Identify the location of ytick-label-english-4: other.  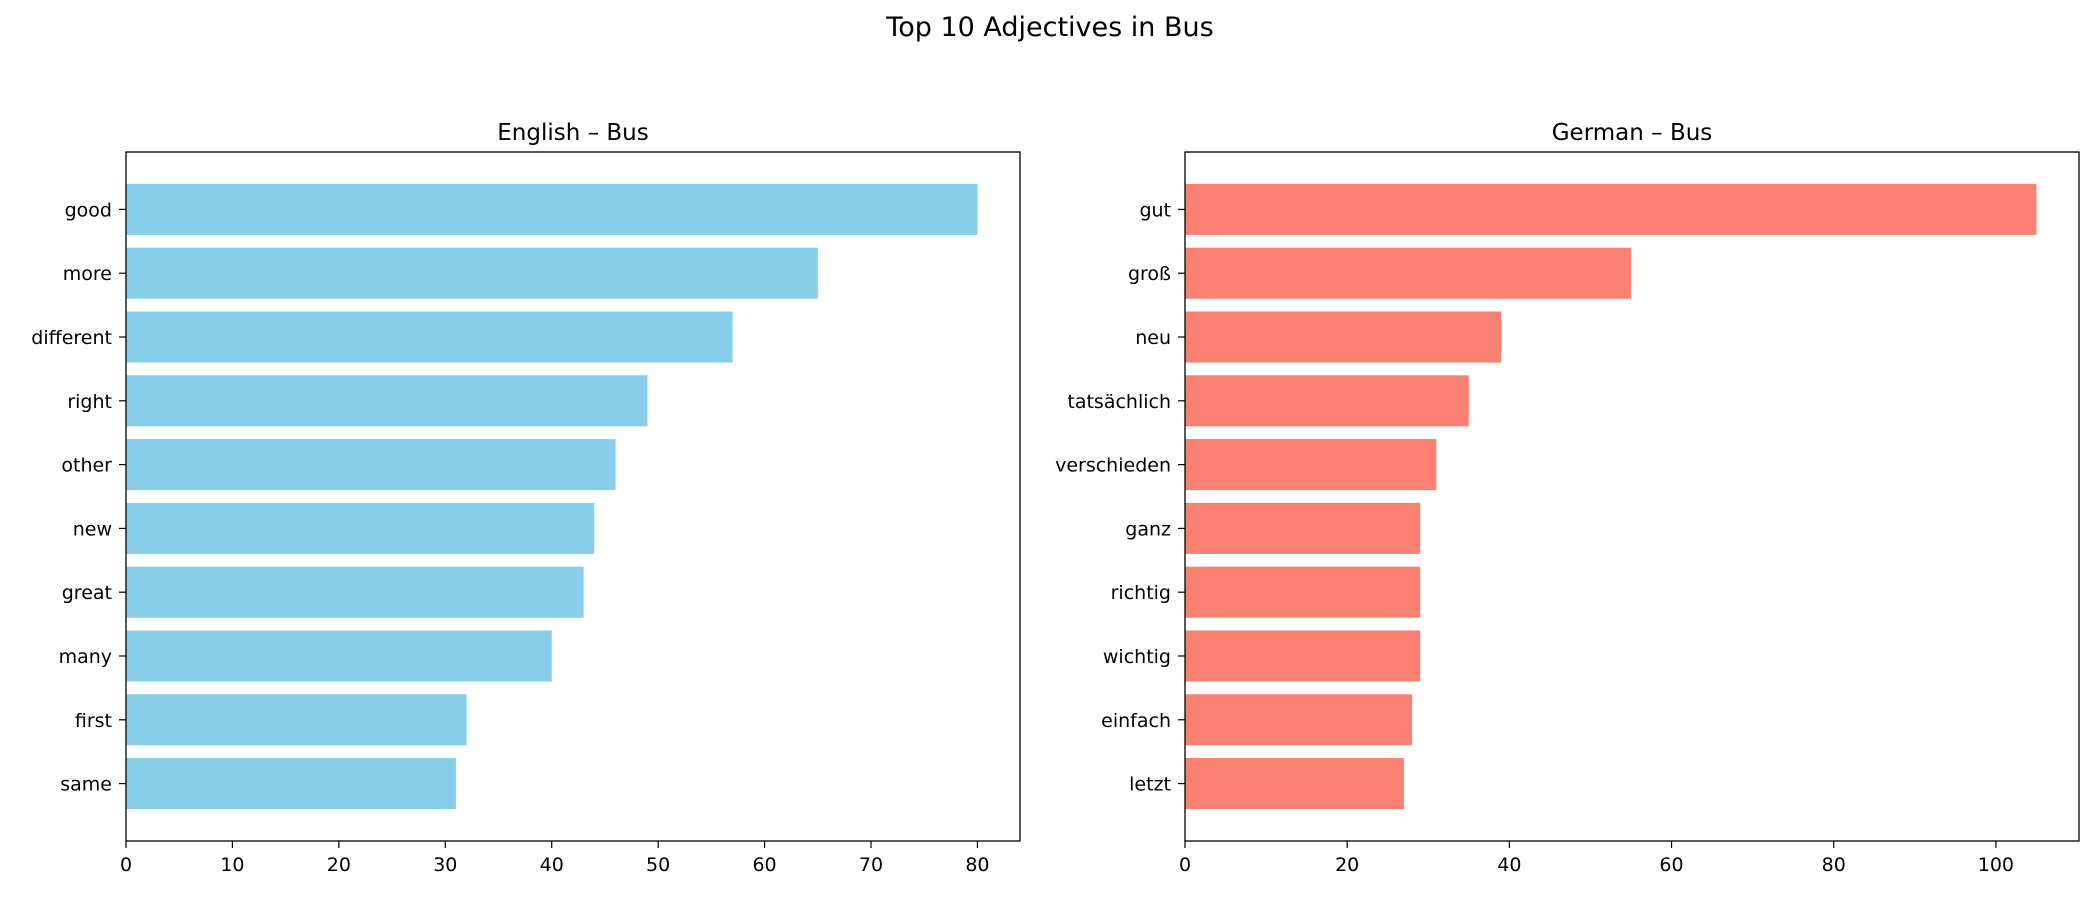
(86, 466).